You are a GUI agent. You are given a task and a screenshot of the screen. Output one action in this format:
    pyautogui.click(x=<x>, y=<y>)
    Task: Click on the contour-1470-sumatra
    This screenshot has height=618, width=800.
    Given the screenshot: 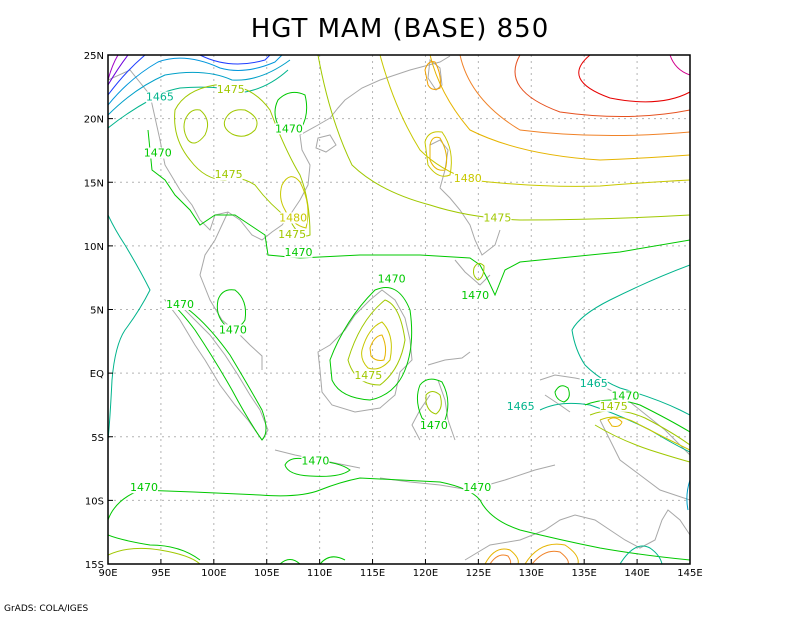 What is the action you would take?
    pyautogui.click(x=217, y=370)
    